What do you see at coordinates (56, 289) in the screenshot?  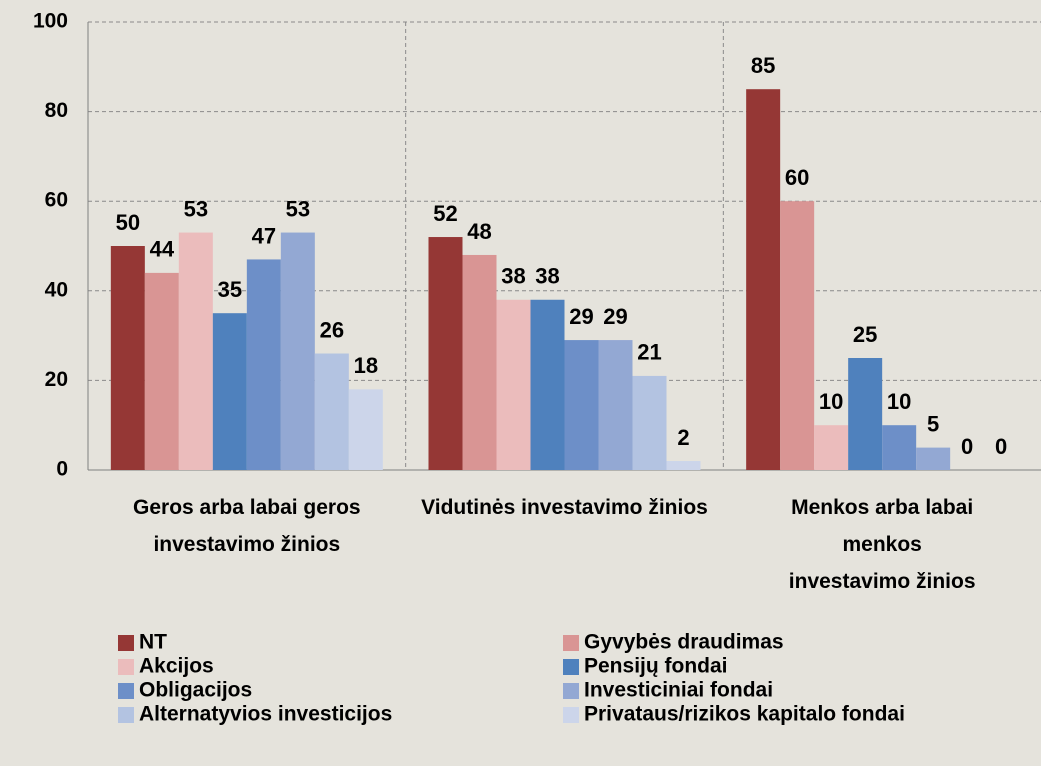 I see `y-tick-label: 40` at bounding box center [56, 289].